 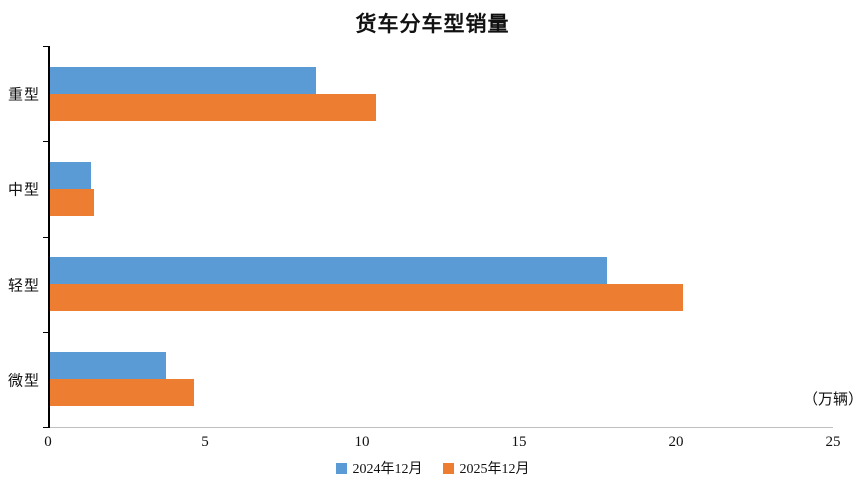 What do you see at coordinates (519, 442) in the screenshot?
I see `x-axis-tick-label: 15` at bounding box center [519, 442].